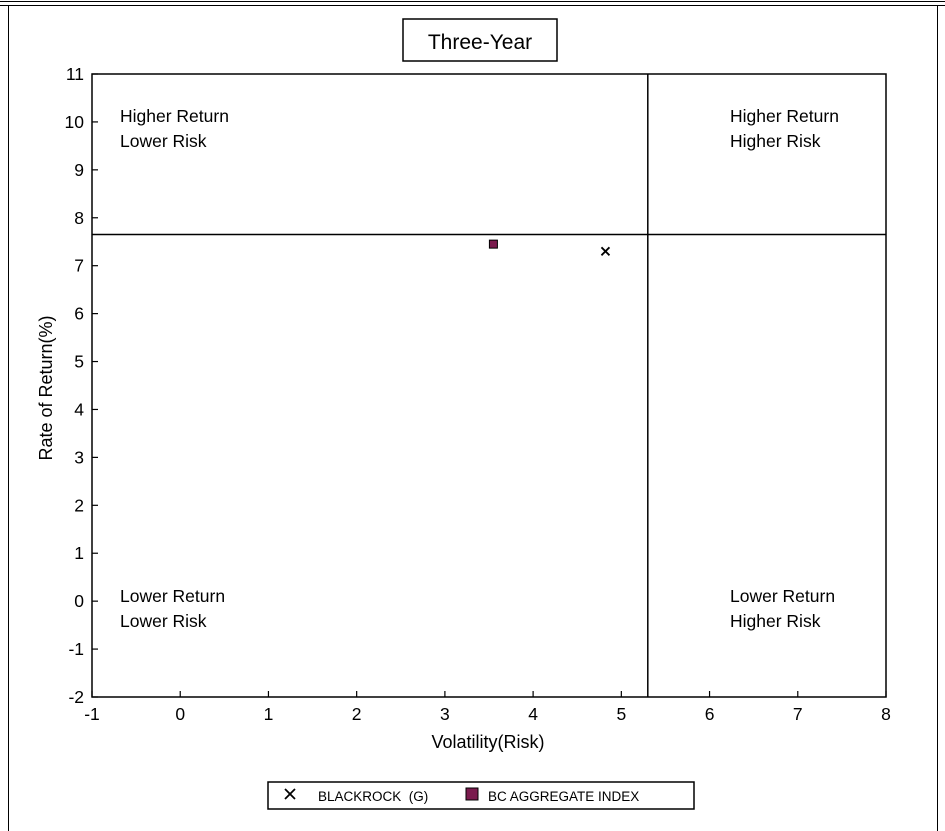  I want to click on x-tick-label: 8, so click(886, 714).